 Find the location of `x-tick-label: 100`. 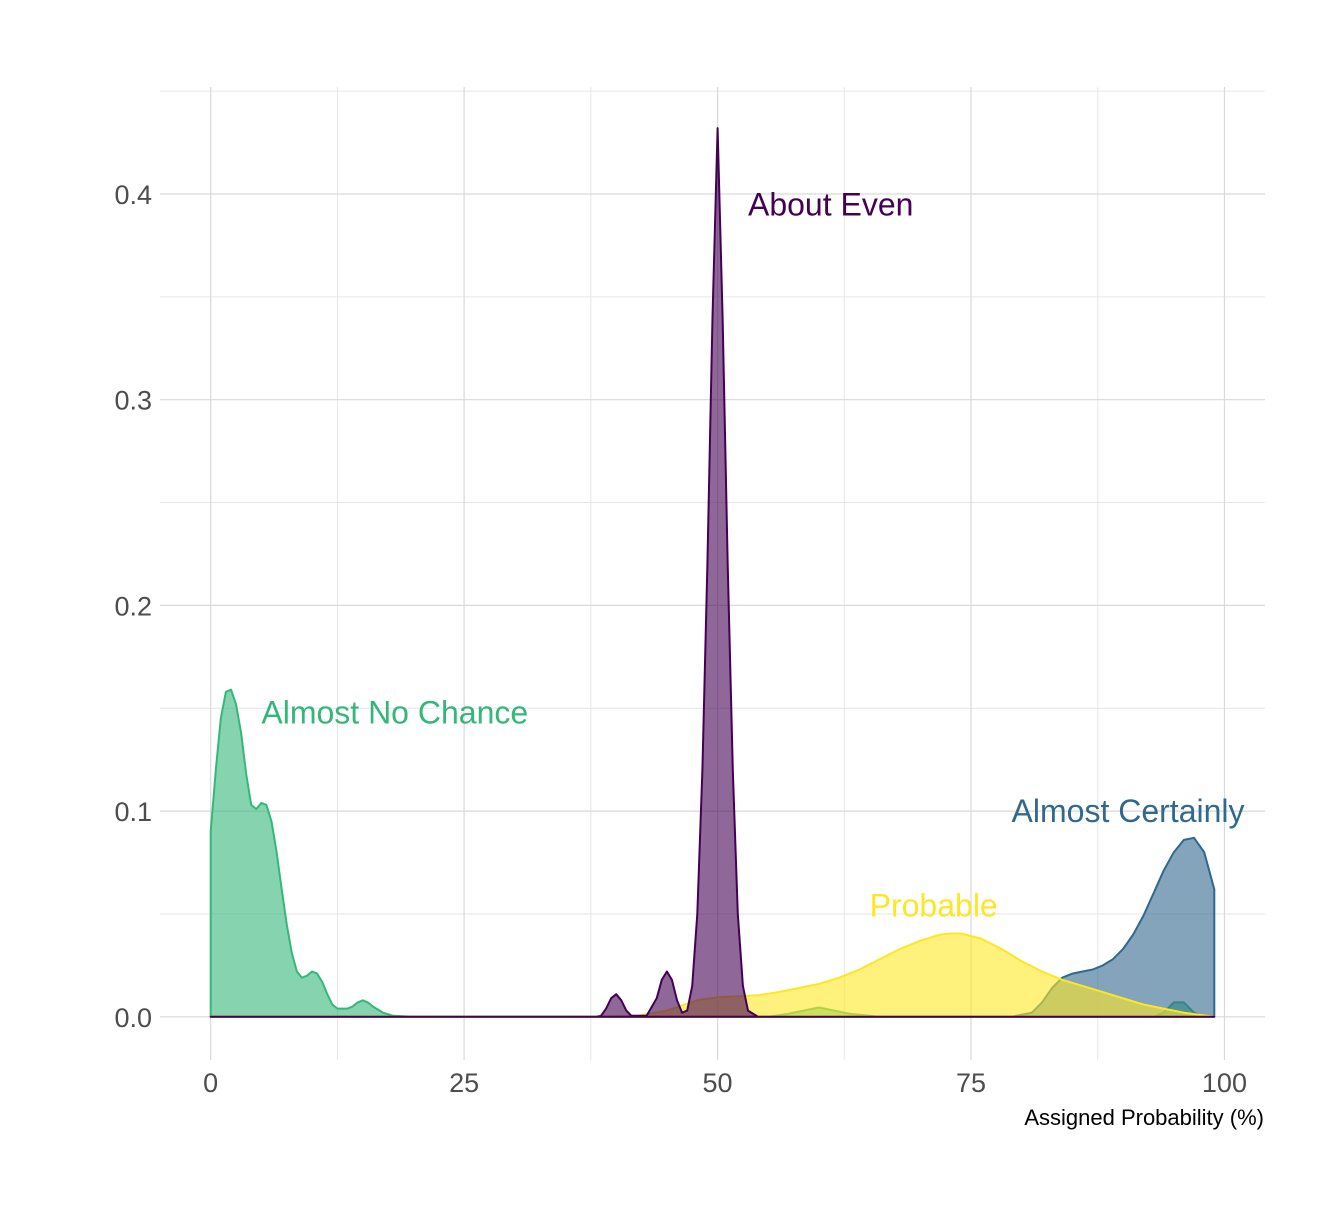

x-tick-label: 100 is located at coordinates (1224, 1083).